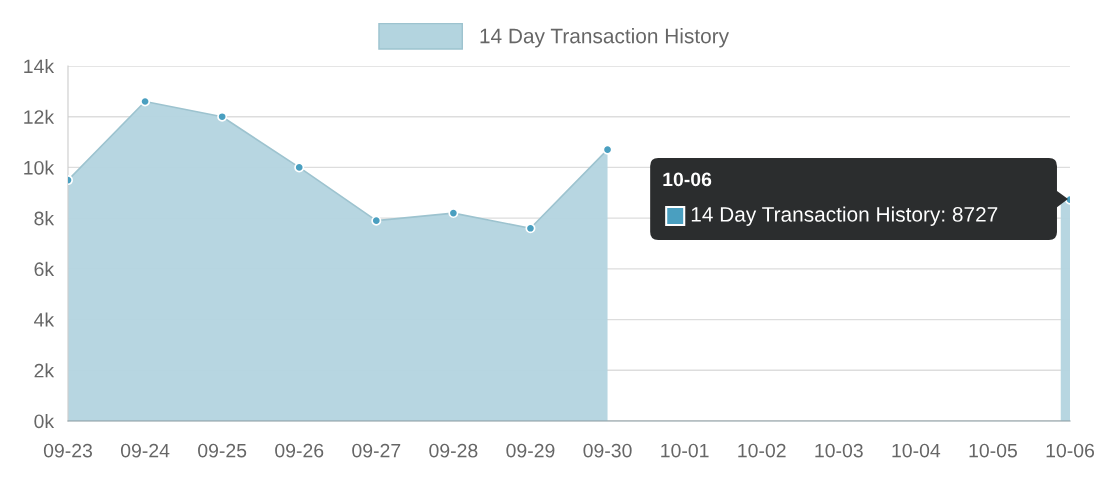 The width and height of the screenshot is (1108, 484). What do you see at coordinates (39, 66) in the screenshot?
I see `y-tick-label: 14k` at bounding box center [39, 66].